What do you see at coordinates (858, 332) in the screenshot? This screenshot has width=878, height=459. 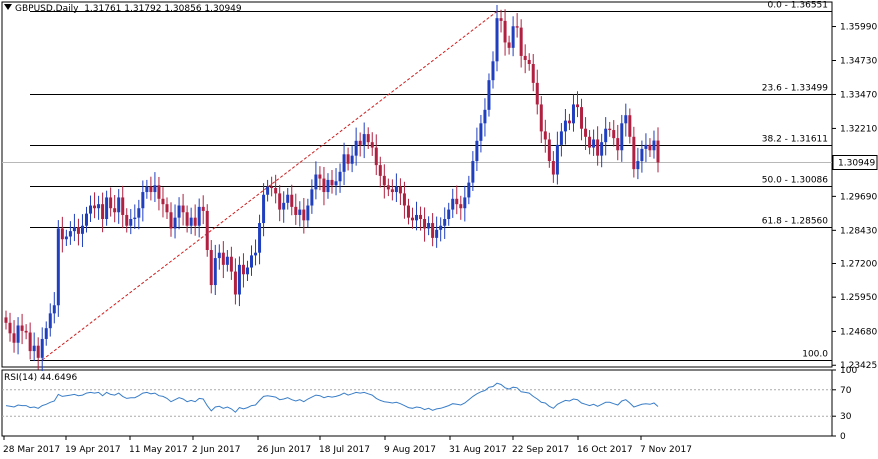 I see `price-tick-label: 1.24680` at bounding box center [858, 332].